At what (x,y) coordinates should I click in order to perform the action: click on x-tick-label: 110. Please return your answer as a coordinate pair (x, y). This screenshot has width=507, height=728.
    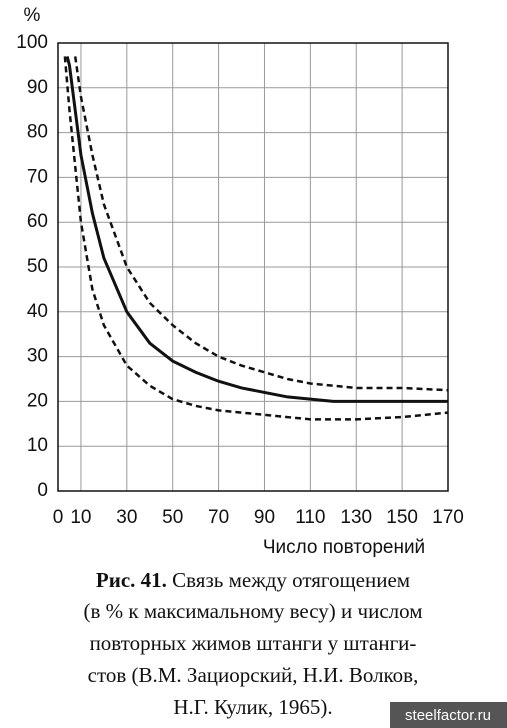
    Looking at the image, I should click on (310, 517).